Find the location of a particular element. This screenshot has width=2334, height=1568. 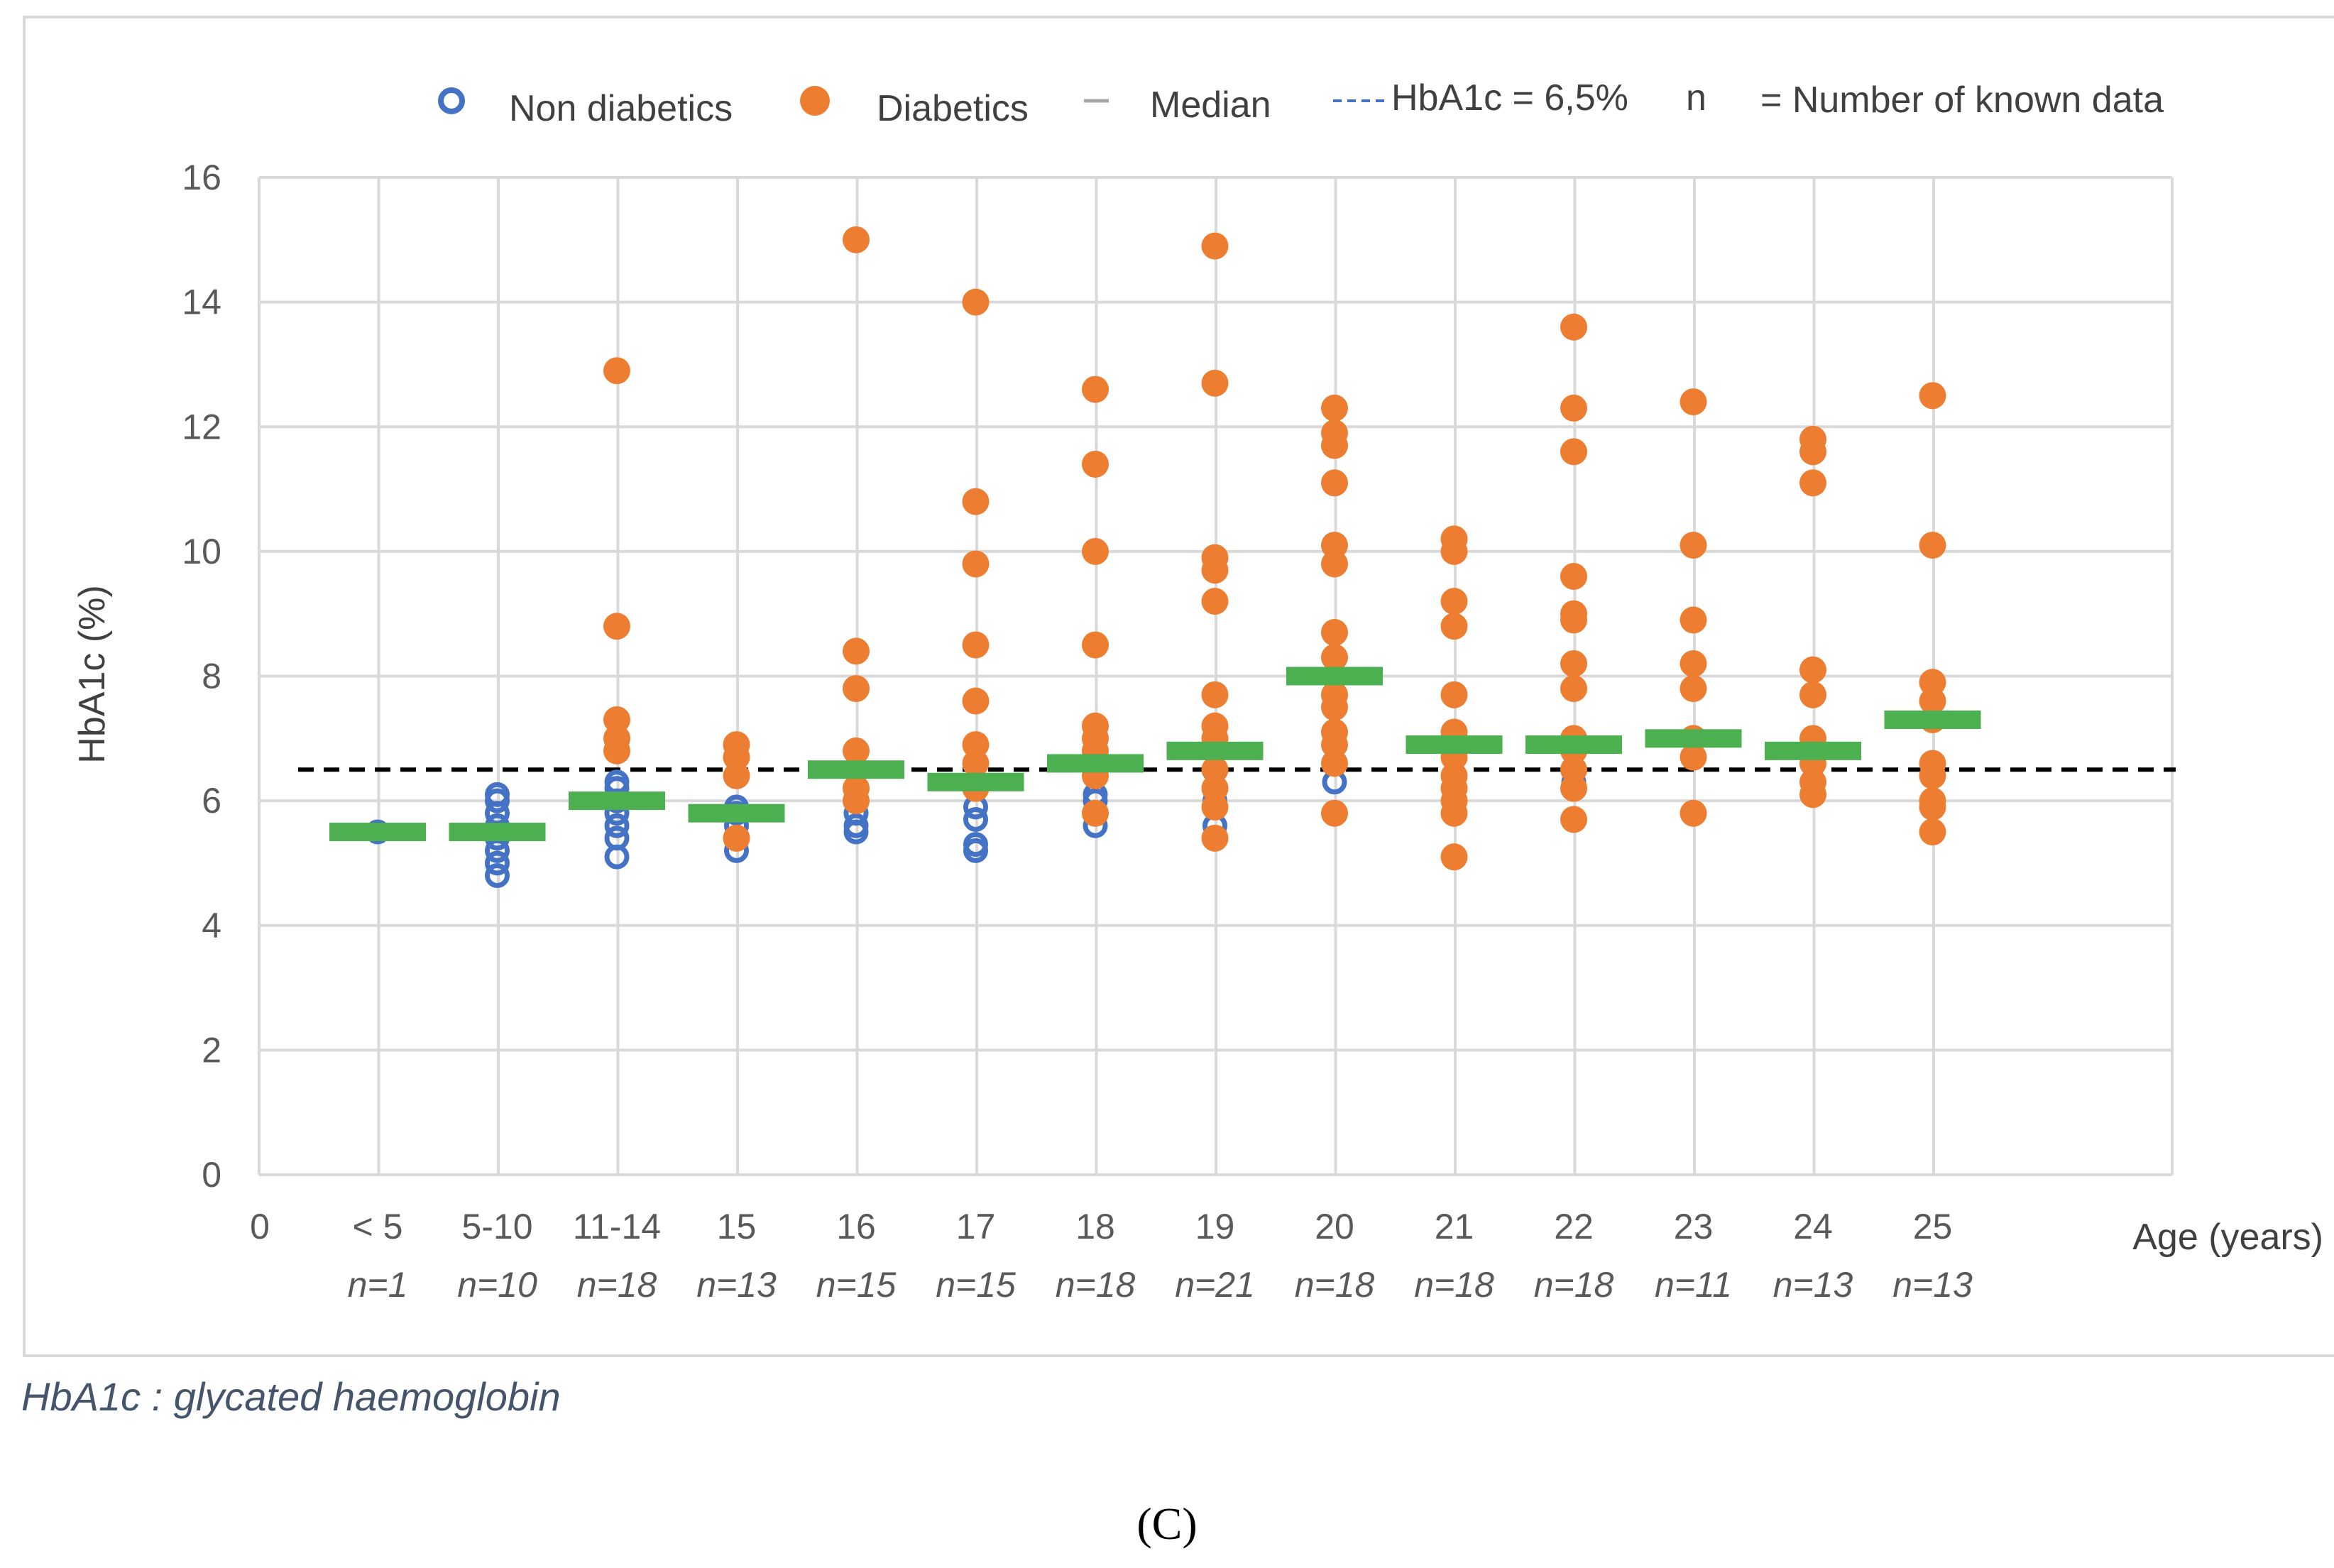

x-tick-label: < 5 is located at coordinates (378, 1226).